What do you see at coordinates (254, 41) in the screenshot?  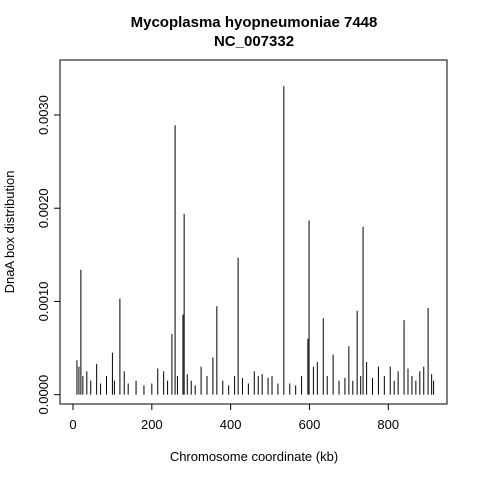 I see `chart-subtitle: NC_007332` at bounding box center [254, 41].